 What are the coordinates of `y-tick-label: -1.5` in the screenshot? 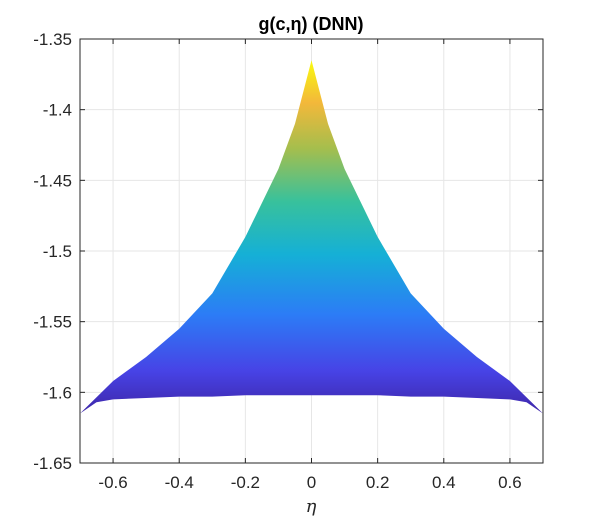 It's located at (57, 251).